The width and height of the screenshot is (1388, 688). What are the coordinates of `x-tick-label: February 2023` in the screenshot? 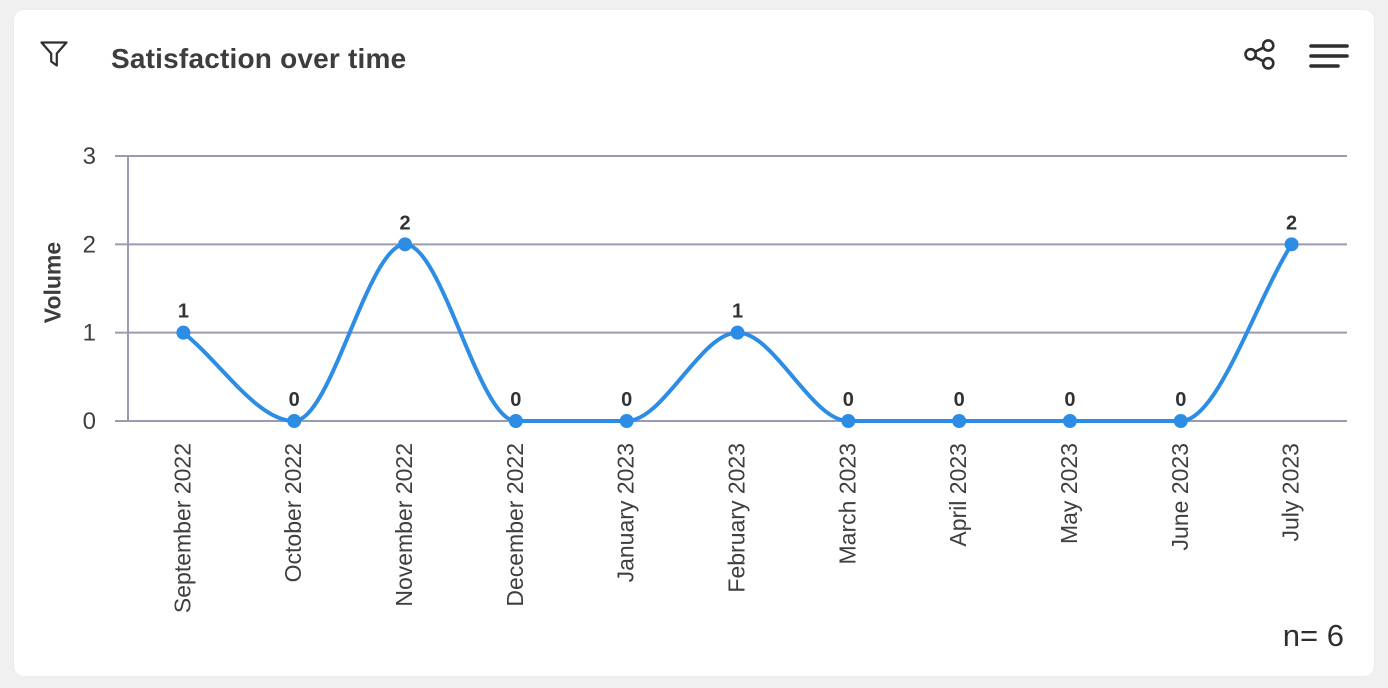 It's located at (737, 518).